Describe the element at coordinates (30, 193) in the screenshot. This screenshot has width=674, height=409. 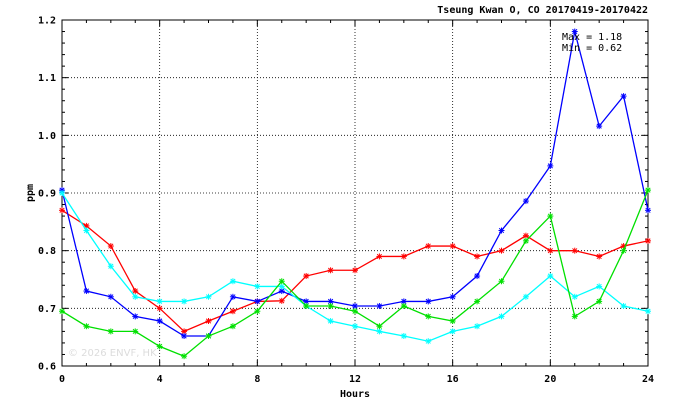
I see `y-axis-label: ppm` at that location.